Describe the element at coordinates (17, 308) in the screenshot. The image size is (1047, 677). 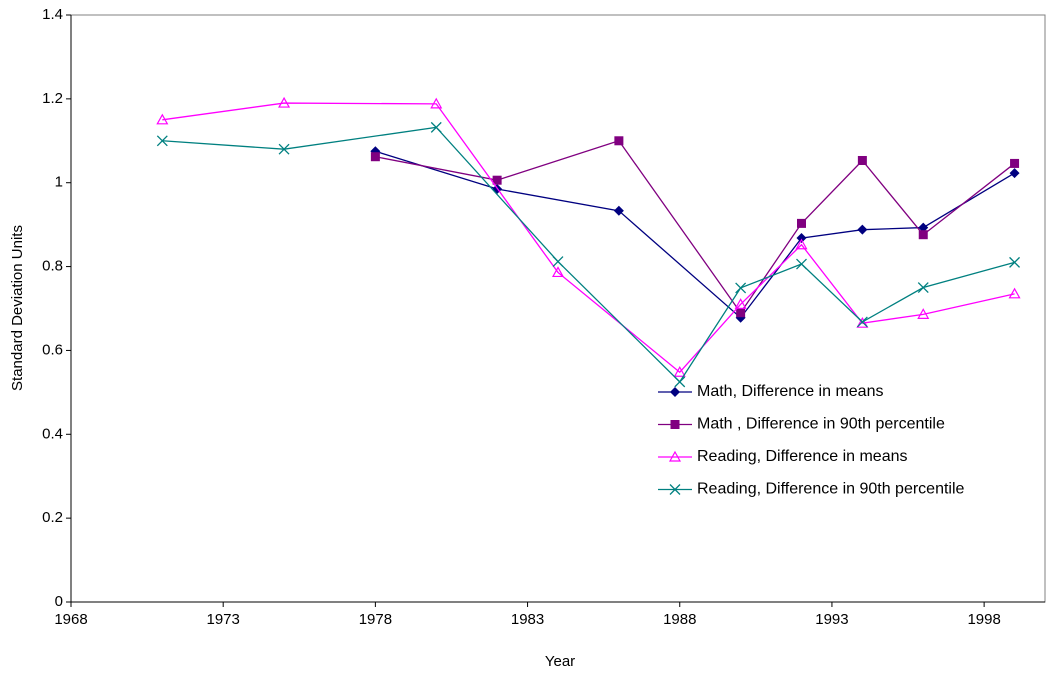
I see `y-axis-title: Standard Deviation Units` at that location.